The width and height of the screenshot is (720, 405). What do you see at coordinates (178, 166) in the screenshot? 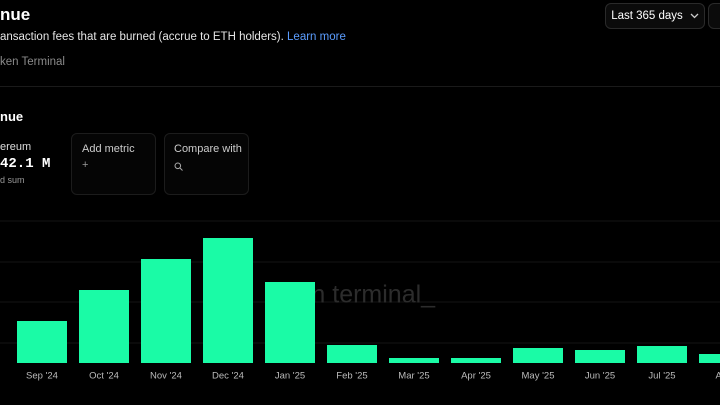
I see `search-icon` at bounding box center [178, 166].